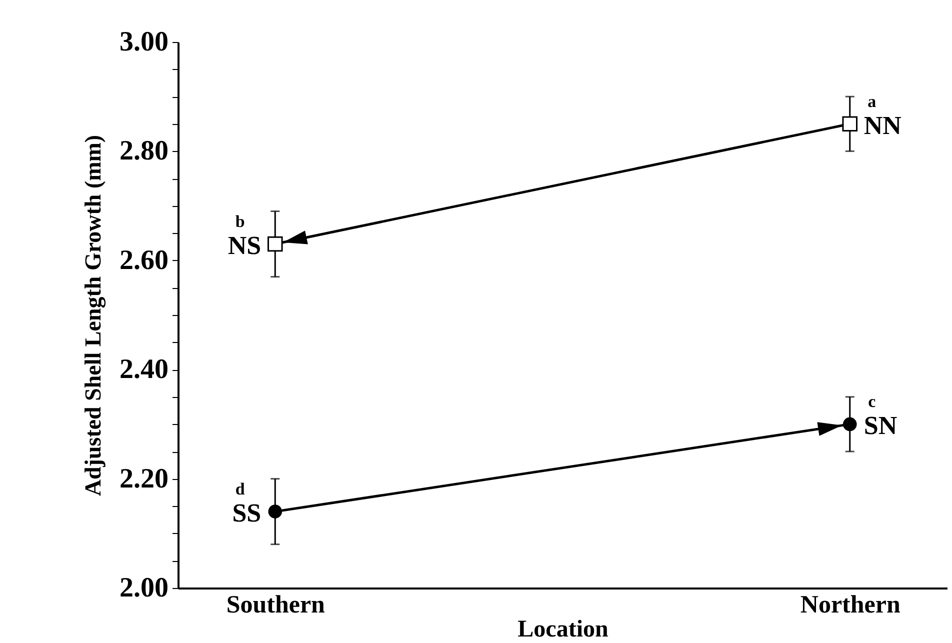 This screenshot has width=952, height=643. I want to click on y-tick-label: 2.20, so click(144, 478).